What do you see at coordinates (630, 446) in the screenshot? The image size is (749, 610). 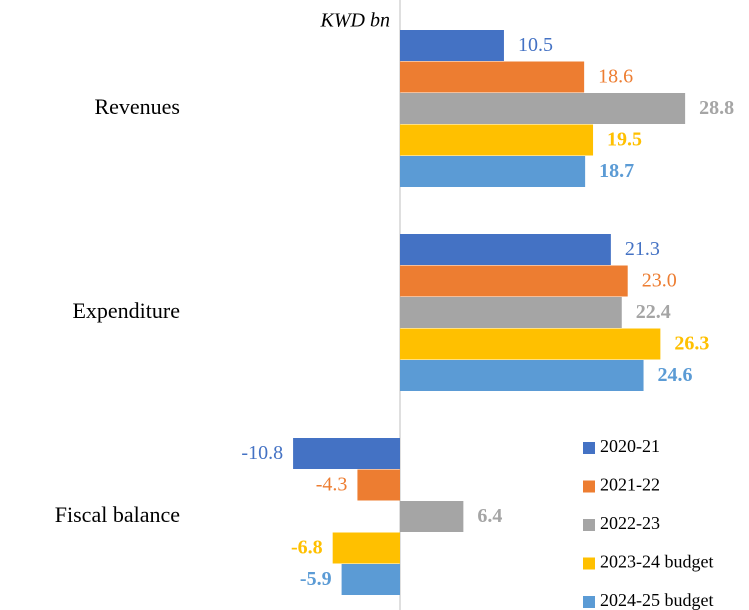 I see `legend-label: 2020-21` at bounding box center [630, 446].